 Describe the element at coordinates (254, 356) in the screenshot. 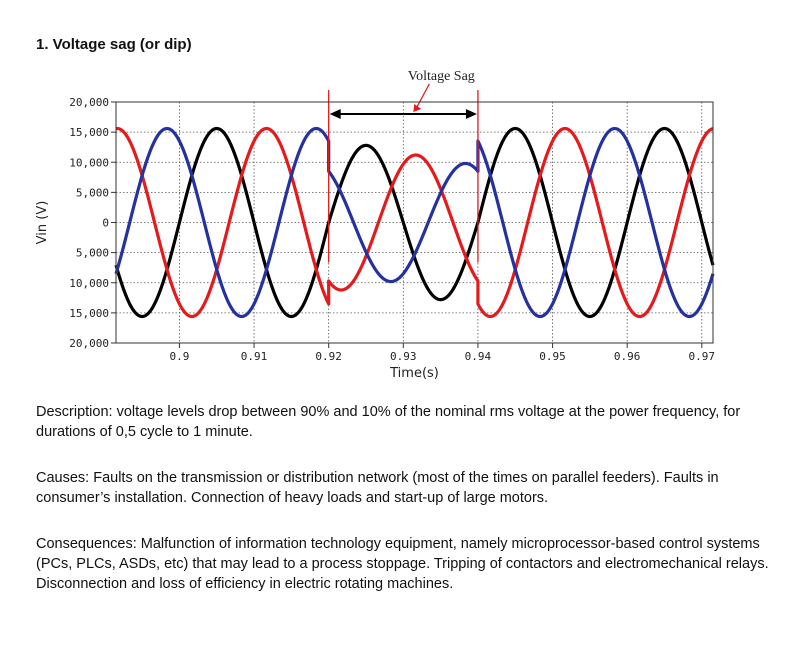

I see `x-tick-label: 0.91` at that location.